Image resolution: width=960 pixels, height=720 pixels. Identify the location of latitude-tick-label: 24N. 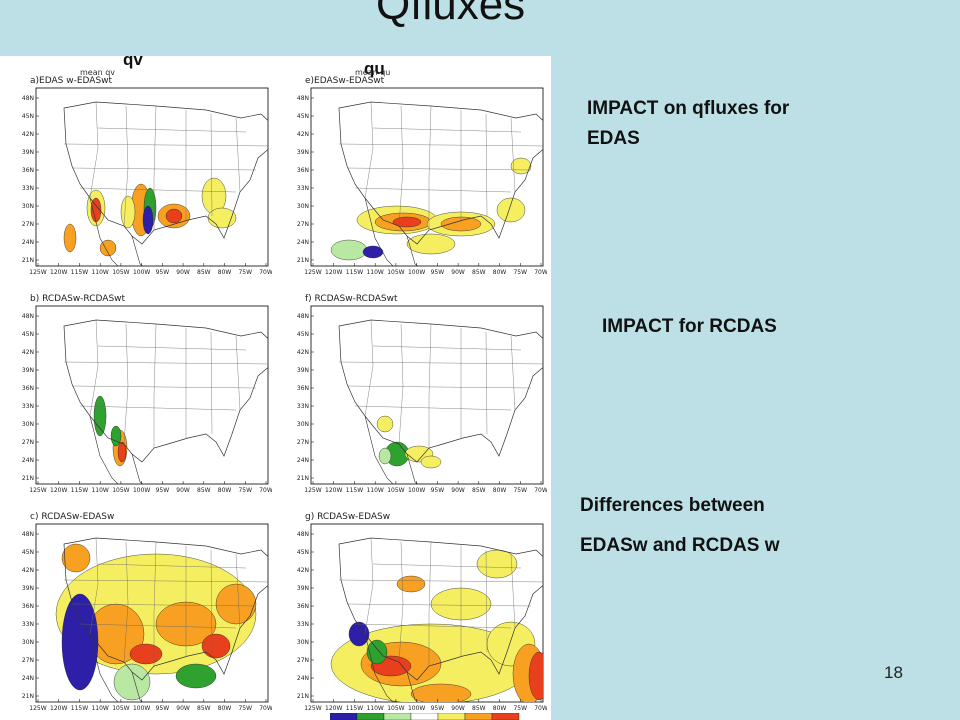
(28, 242).